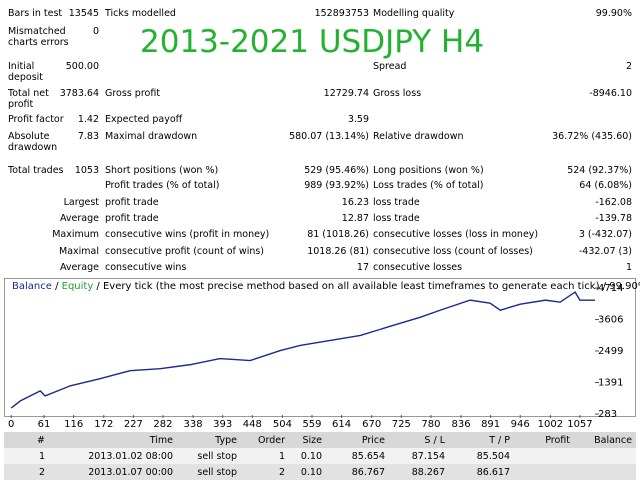  What do you see at coordinates (311, 424) in the screenshot?
I see `x-tick-label: 559` at bounding box center [311, 424].